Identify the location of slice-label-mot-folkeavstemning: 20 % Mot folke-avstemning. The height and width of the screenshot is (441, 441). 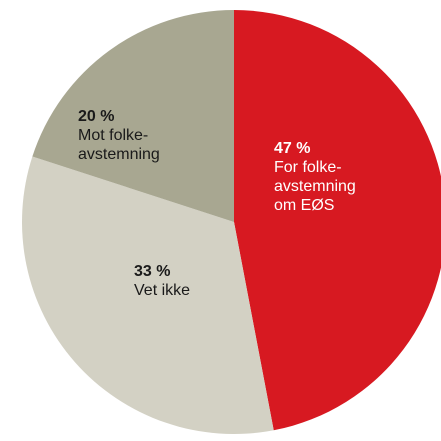
(119, 135).